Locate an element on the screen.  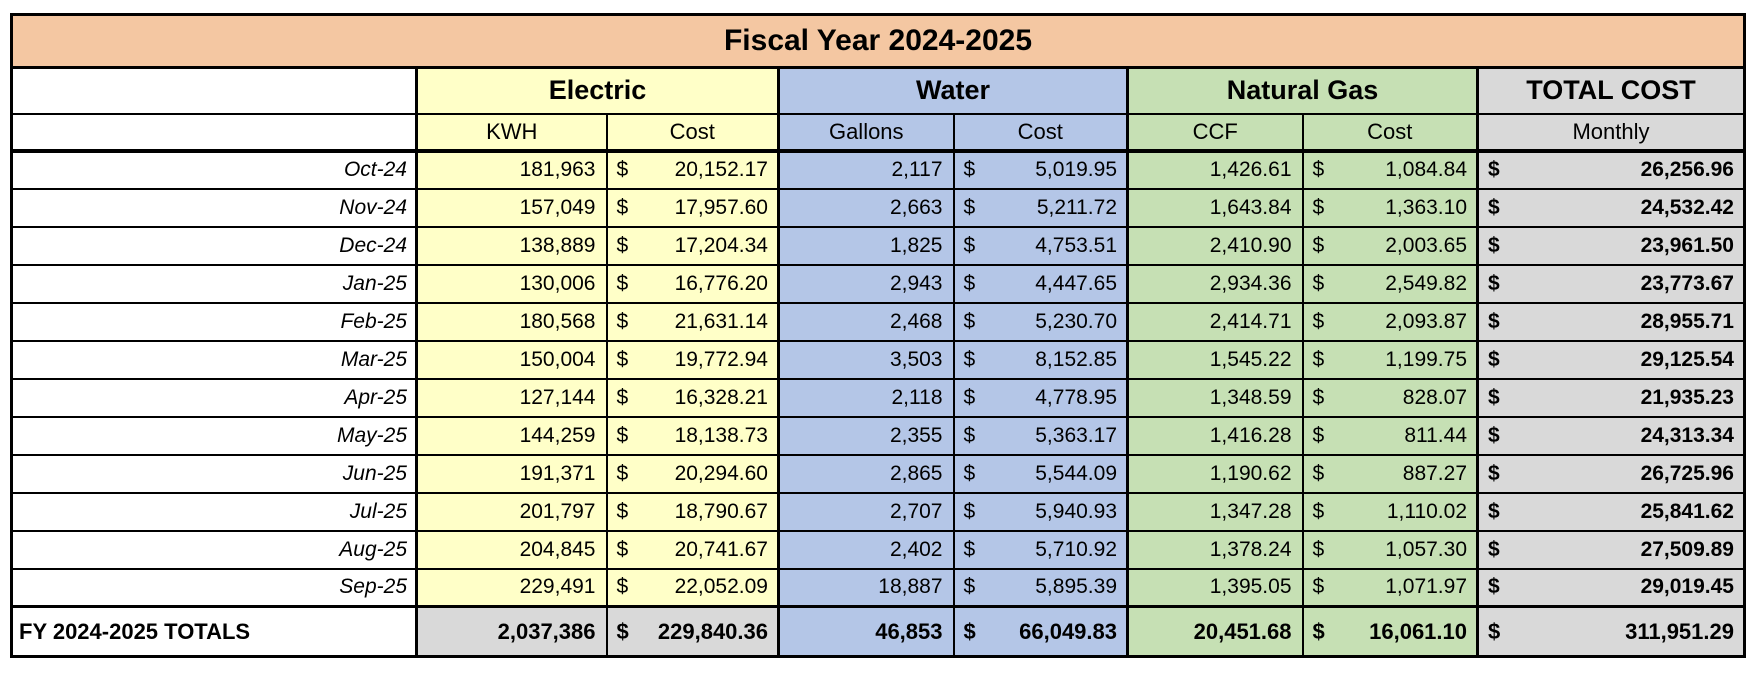
electric-cost-cell: $18,138.73 is located at coordinates (692, 435).